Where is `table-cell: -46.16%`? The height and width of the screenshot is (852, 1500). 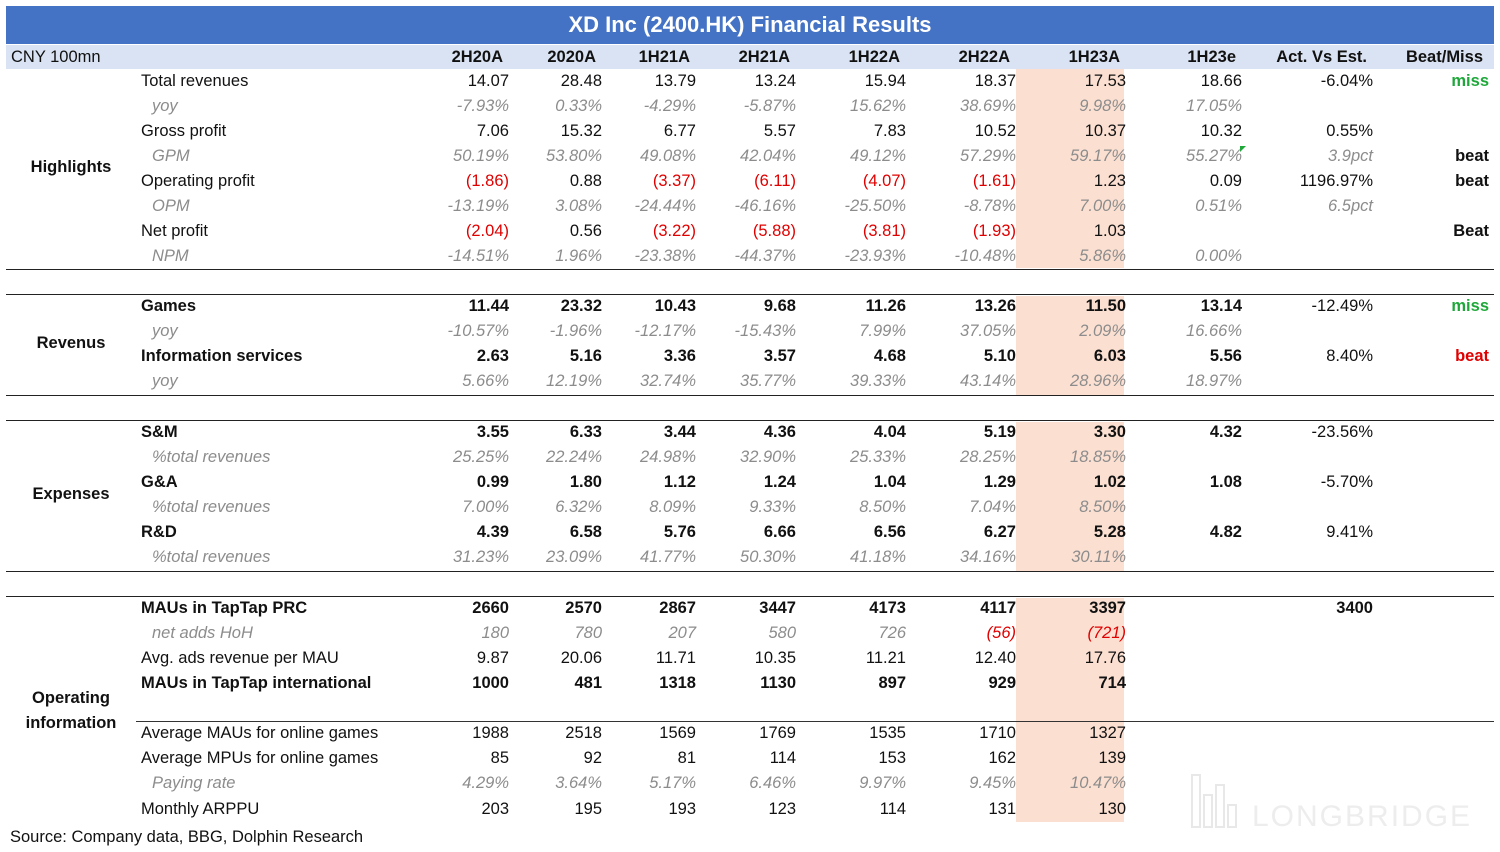 table-cell: -46.16% is located at coordinates (765, 206).